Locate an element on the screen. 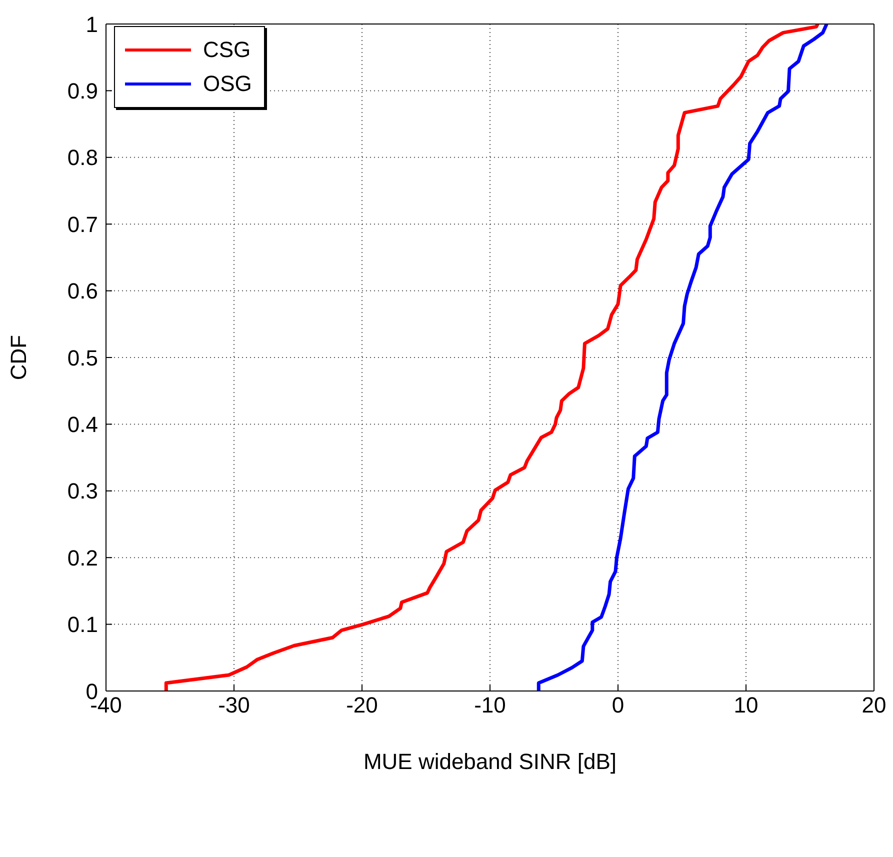  y-tick-label: 0.5 is located at coordinates (82, 357).